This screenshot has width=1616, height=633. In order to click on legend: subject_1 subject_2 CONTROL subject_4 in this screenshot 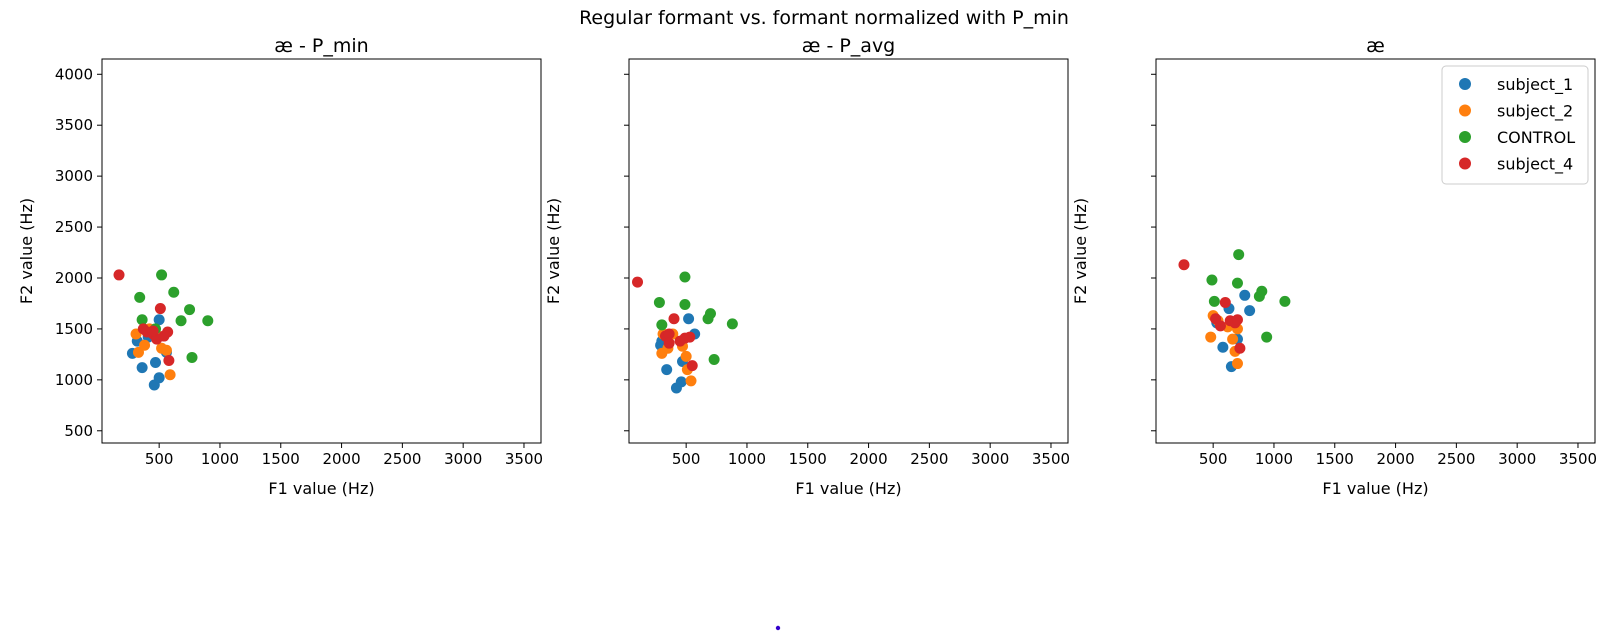, I will do `click(1515, 125)`.